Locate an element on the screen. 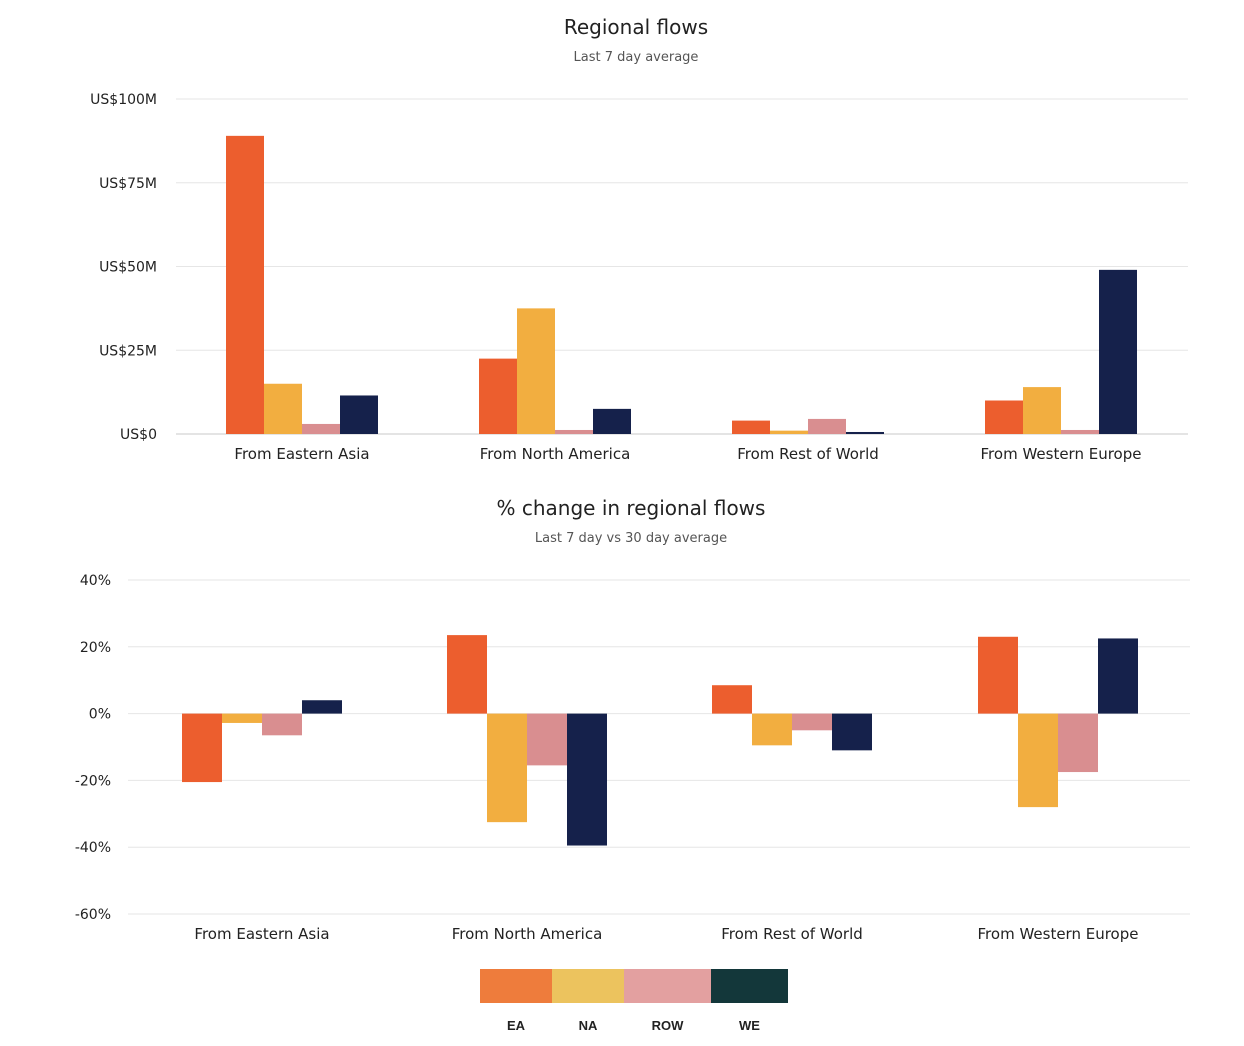 This screenshot has width=1244, height=1046. chart-subtitle: Last 7 day average is located at coordinates (636, 57).